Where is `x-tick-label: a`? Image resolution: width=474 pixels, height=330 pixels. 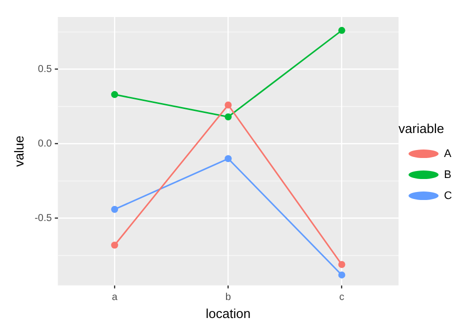 x-tick-label: a is located at coordinates (115, 298).